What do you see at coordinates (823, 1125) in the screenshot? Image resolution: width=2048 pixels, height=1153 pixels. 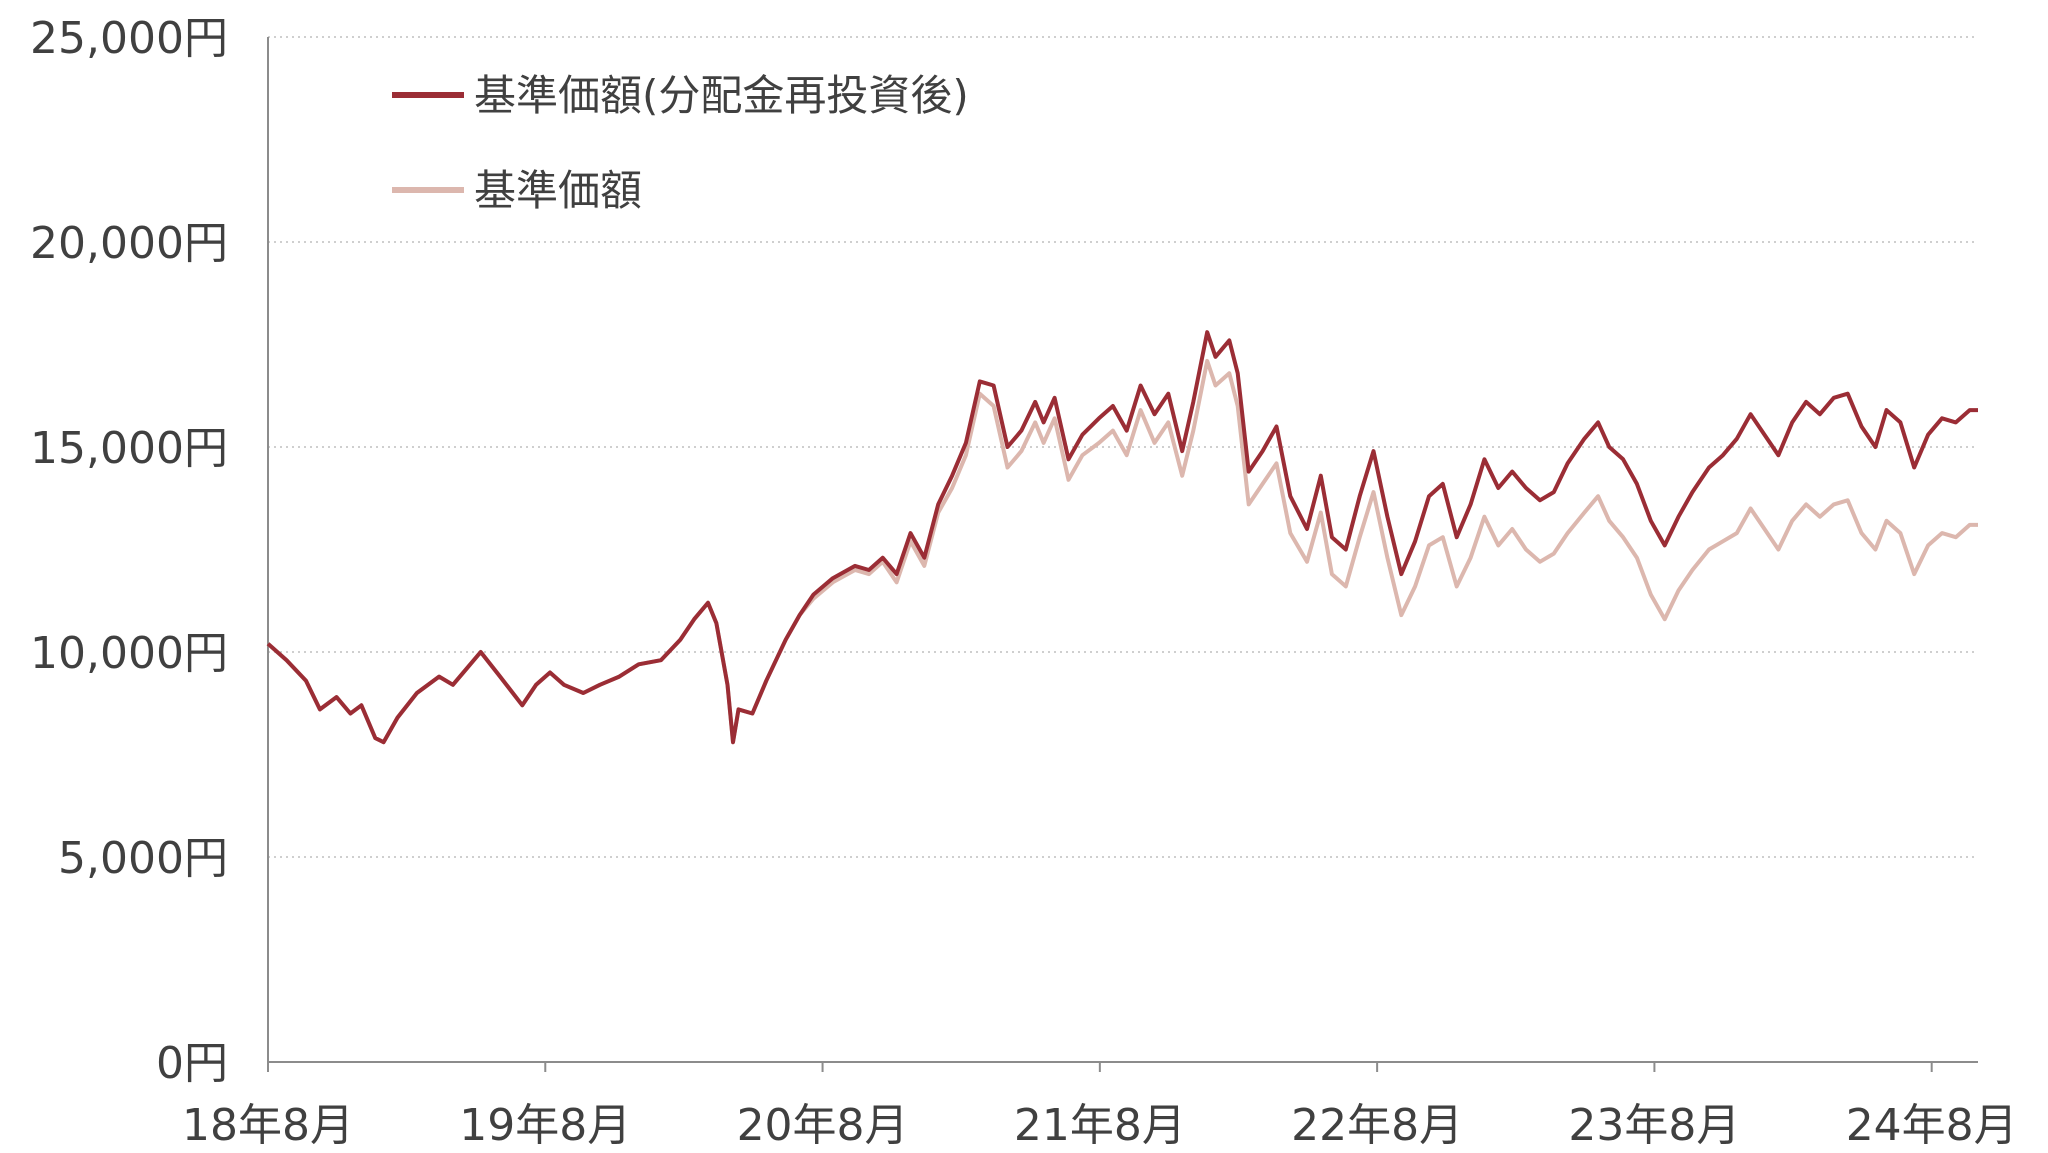 I see `x-tick-label: 20年8月` at bounding box center [823, 1125].